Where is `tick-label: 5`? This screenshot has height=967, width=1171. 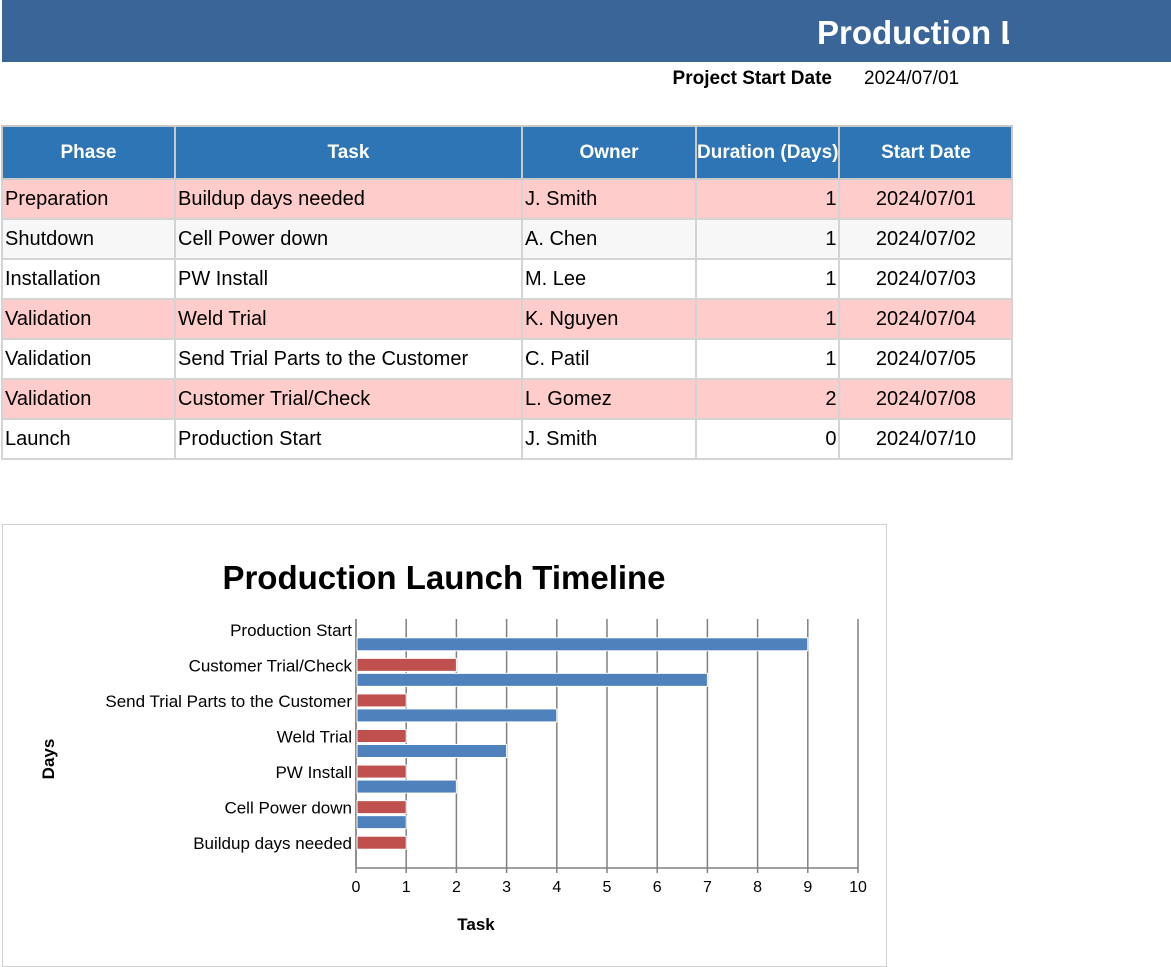
tick-label: 5 is located at coordinates (607, 887).